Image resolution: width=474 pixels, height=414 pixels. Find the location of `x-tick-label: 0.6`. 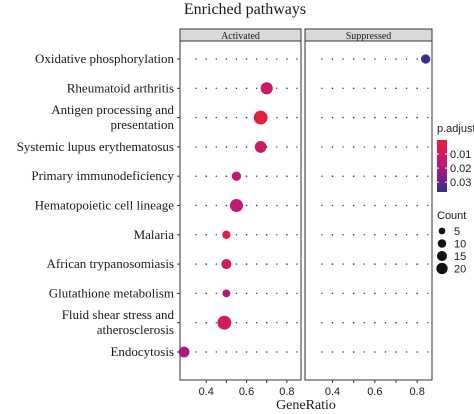

x-tick-label: 0.6 is located at coordinates (374, 392).